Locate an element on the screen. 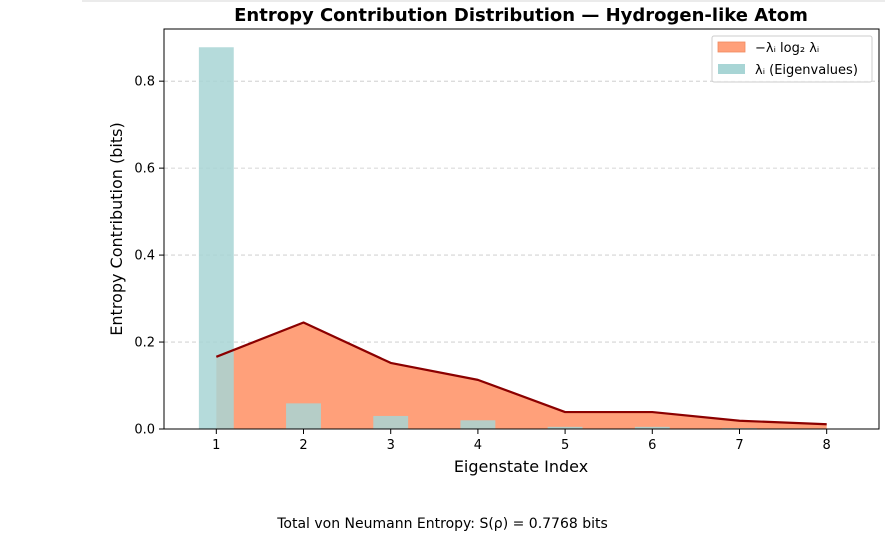 The width and height of the screenshot is (885, 537). top-edge-bar is located at coordinates (483, 1).